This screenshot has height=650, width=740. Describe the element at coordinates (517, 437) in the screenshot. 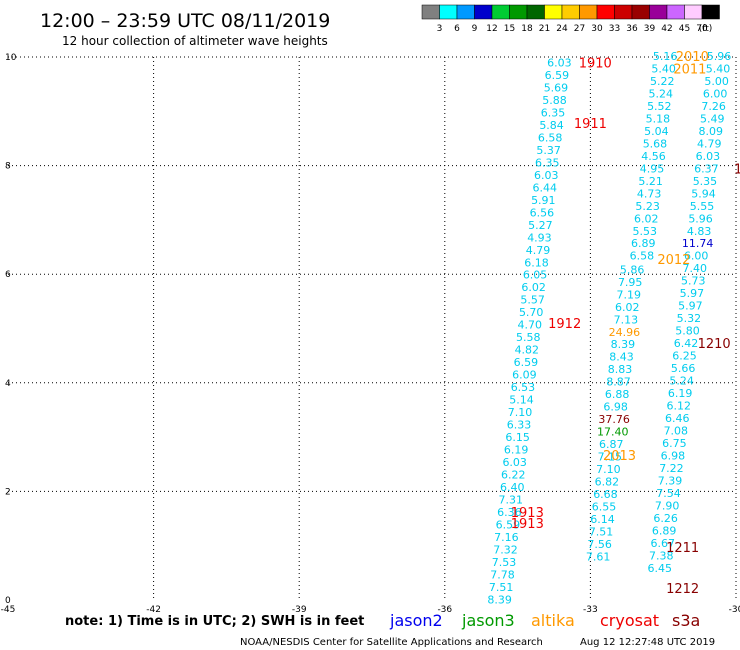

I see `wave-height-label: 6.15` at that location.